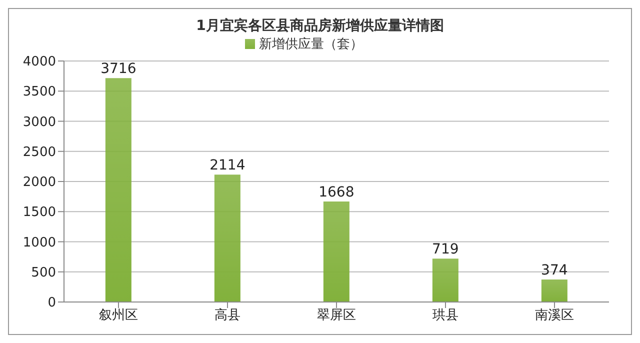  I want to click on y-tick-label: 2500, so click(39, 152).